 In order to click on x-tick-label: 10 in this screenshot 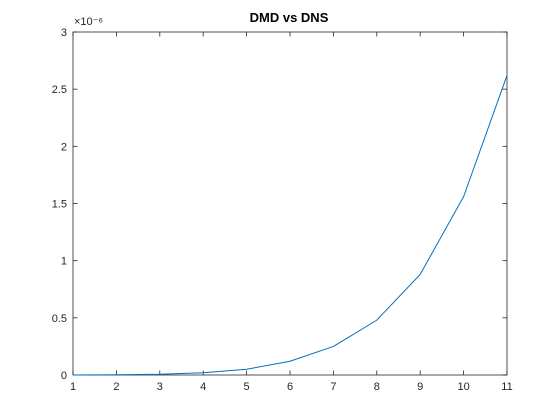, I will do `click(463, 387)`.